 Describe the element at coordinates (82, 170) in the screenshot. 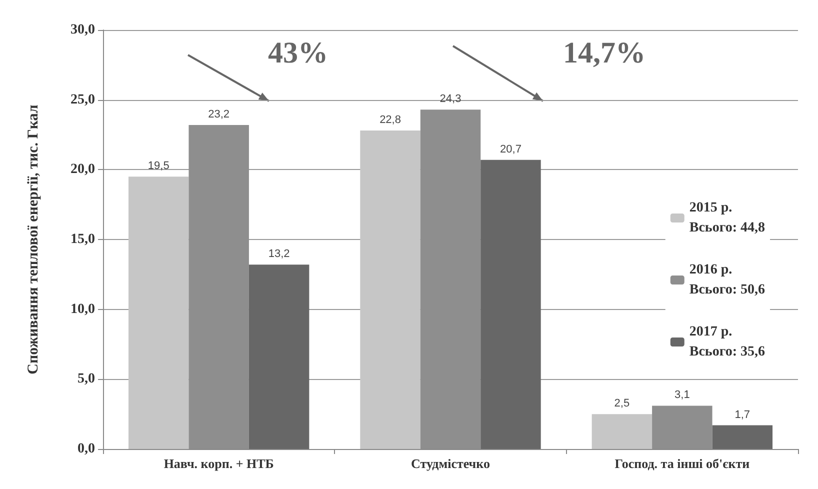

I see `y-tick-label: 20,0` at that location.